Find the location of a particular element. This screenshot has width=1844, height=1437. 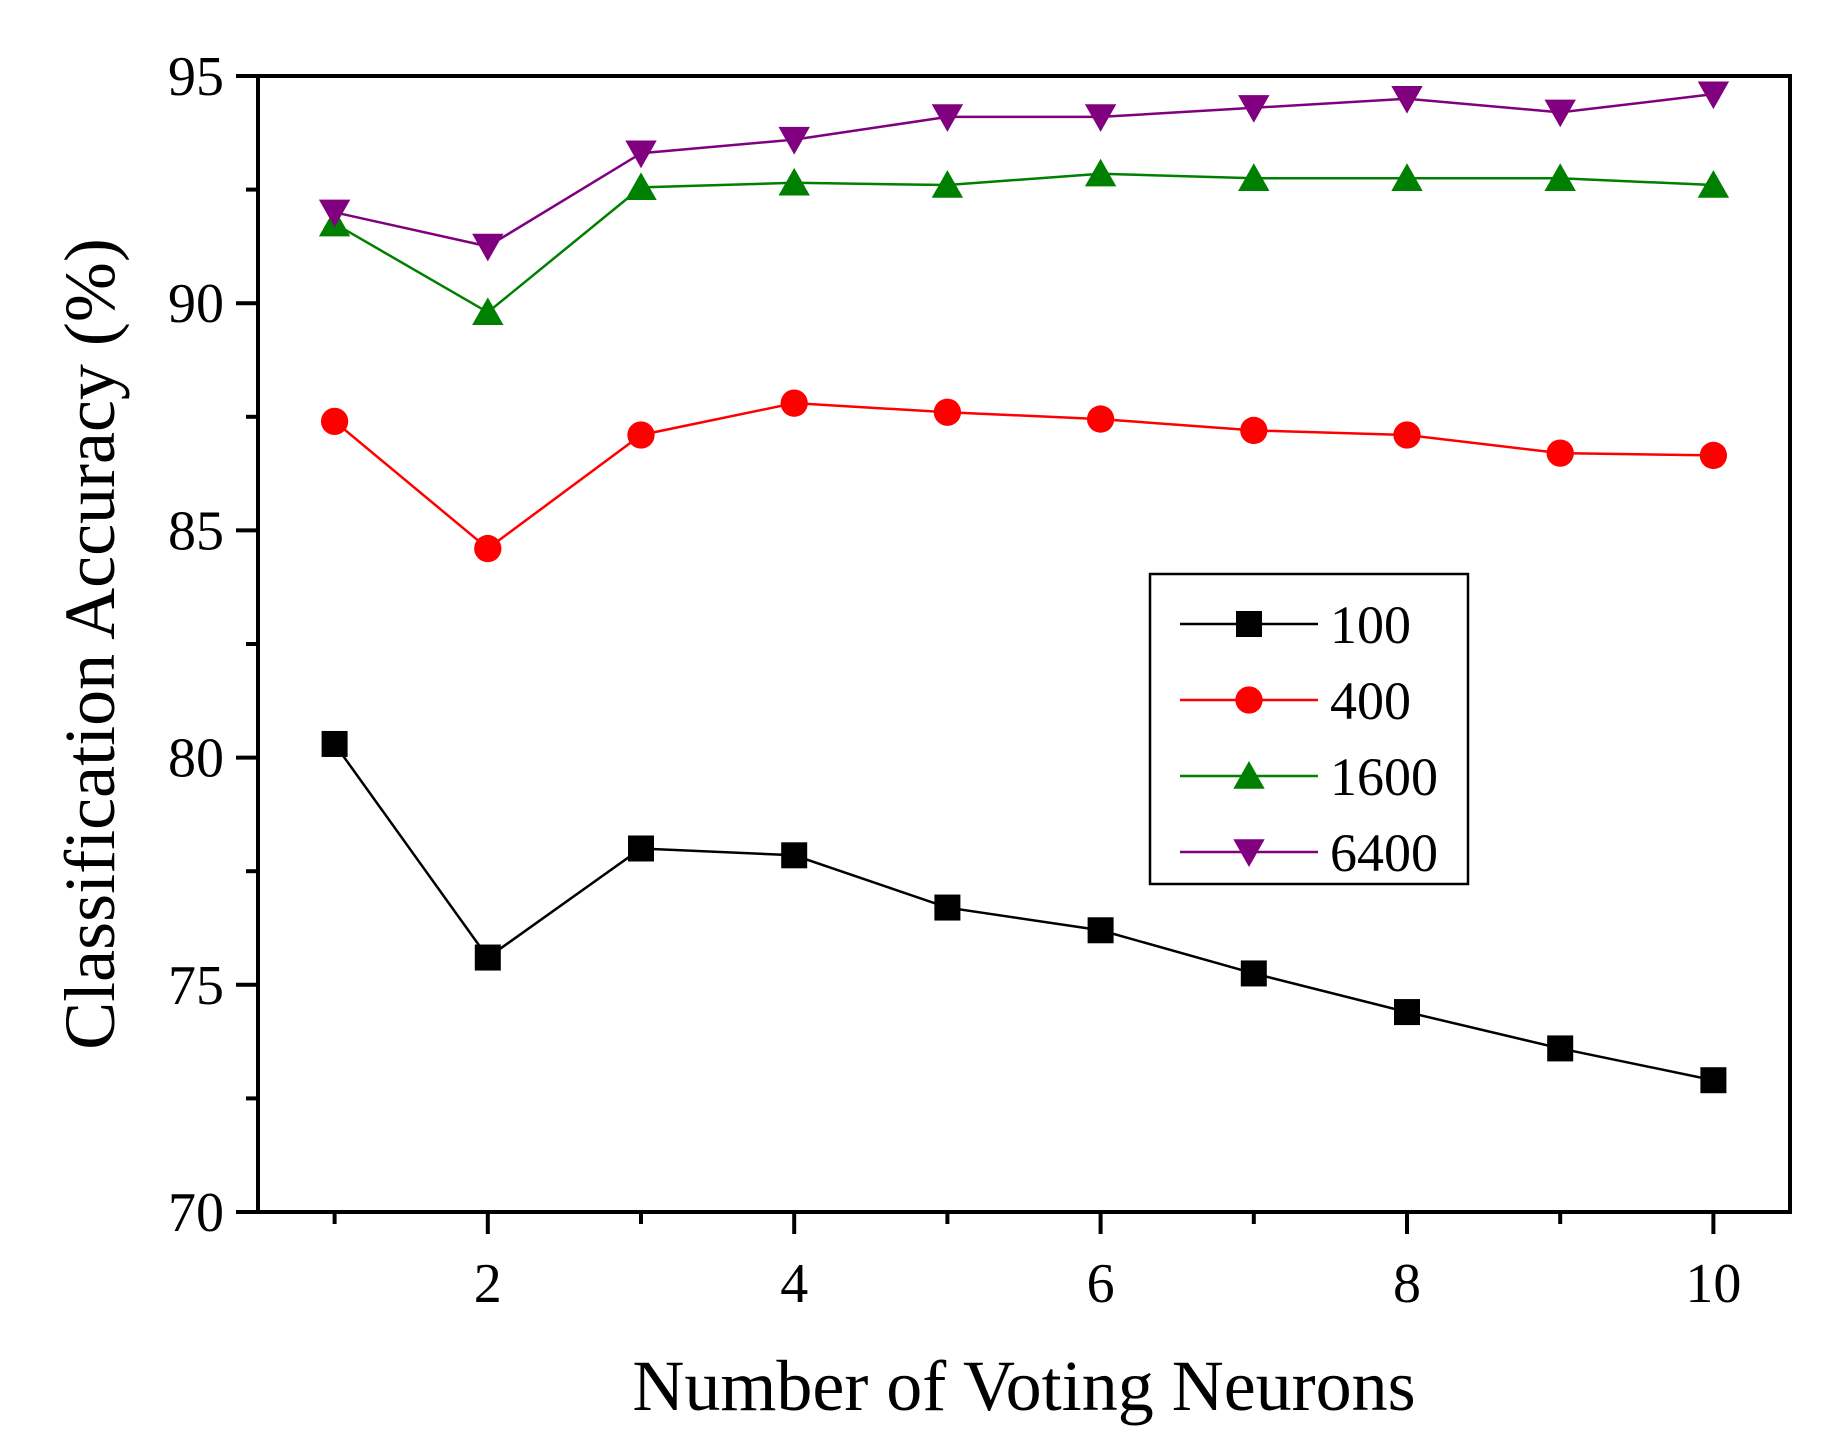

y-tick-label: 90 is located at coordinates (196, 304).